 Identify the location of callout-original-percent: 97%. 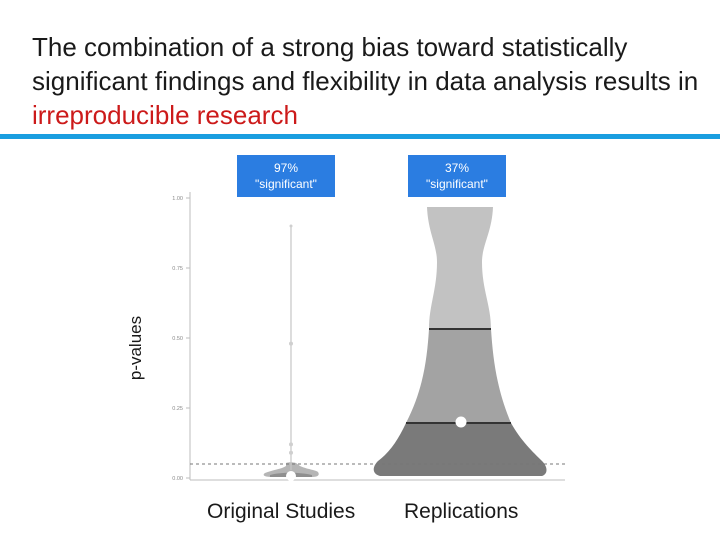
(286, 168).